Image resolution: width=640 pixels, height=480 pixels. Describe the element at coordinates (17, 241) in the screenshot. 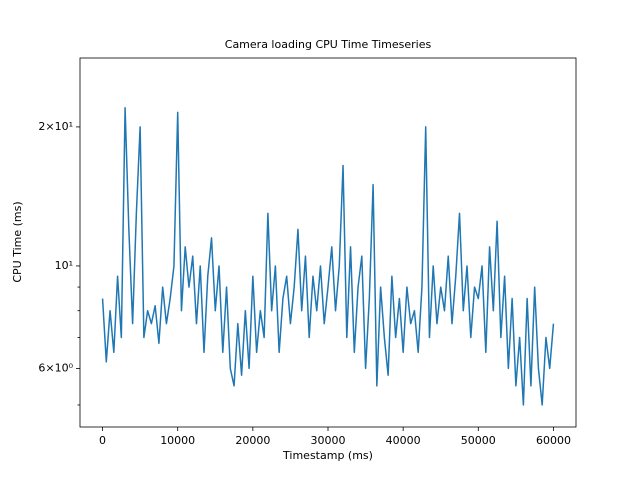

I see `y-axis-label: CPU Time (ms)` at that location.